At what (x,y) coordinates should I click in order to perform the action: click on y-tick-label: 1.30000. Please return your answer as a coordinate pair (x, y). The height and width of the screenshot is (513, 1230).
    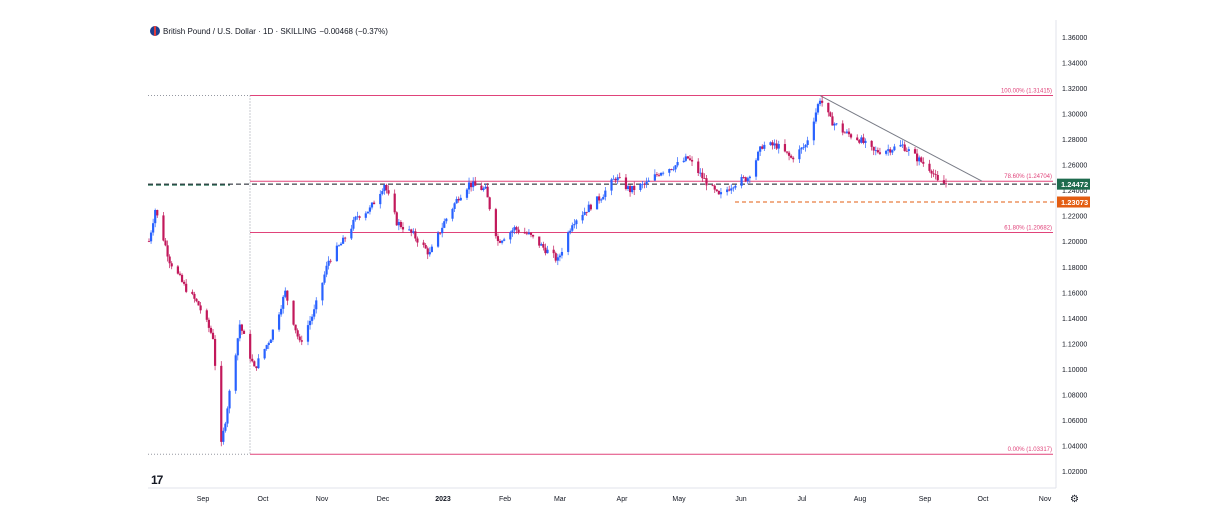
    Looking at the image, I should click on (1074, 115).